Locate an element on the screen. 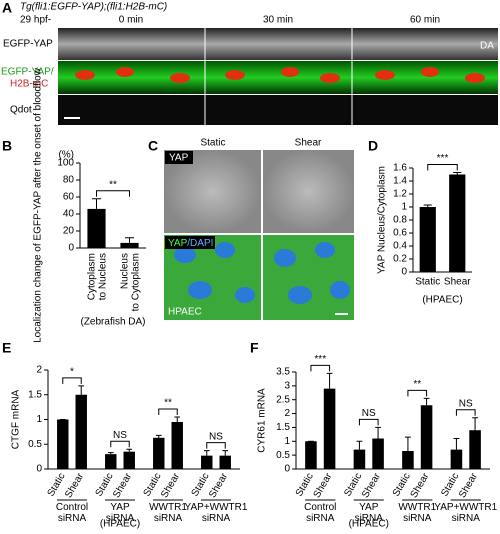 The image size is (500, 534). condition-label: Shear is located at coordinates (308, 143).